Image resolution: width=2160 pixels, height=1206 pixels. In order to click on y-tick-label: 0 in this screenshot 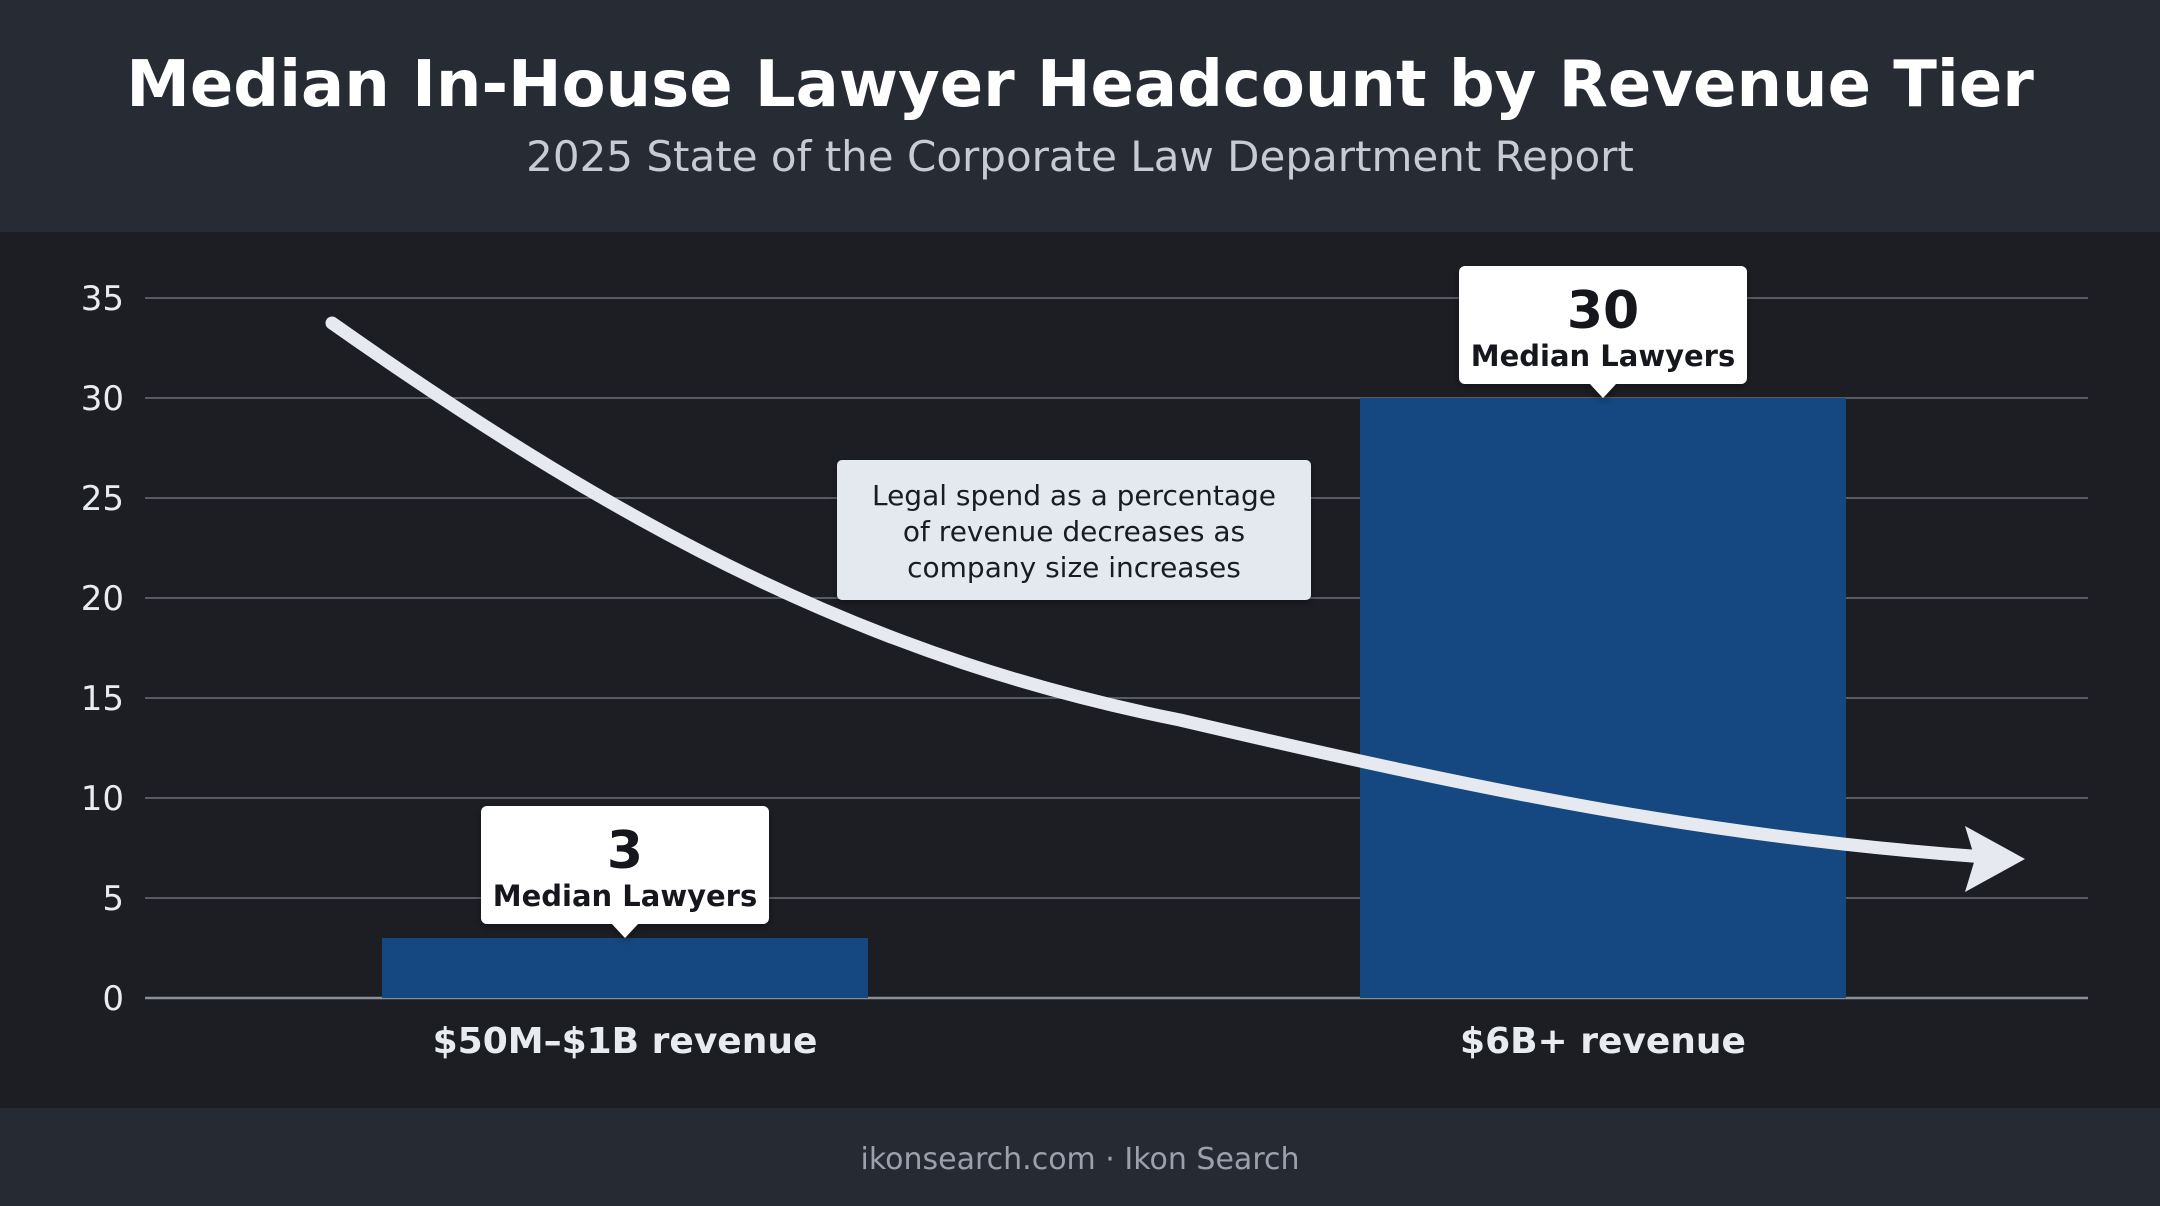, I will do `click(113, 999)`.